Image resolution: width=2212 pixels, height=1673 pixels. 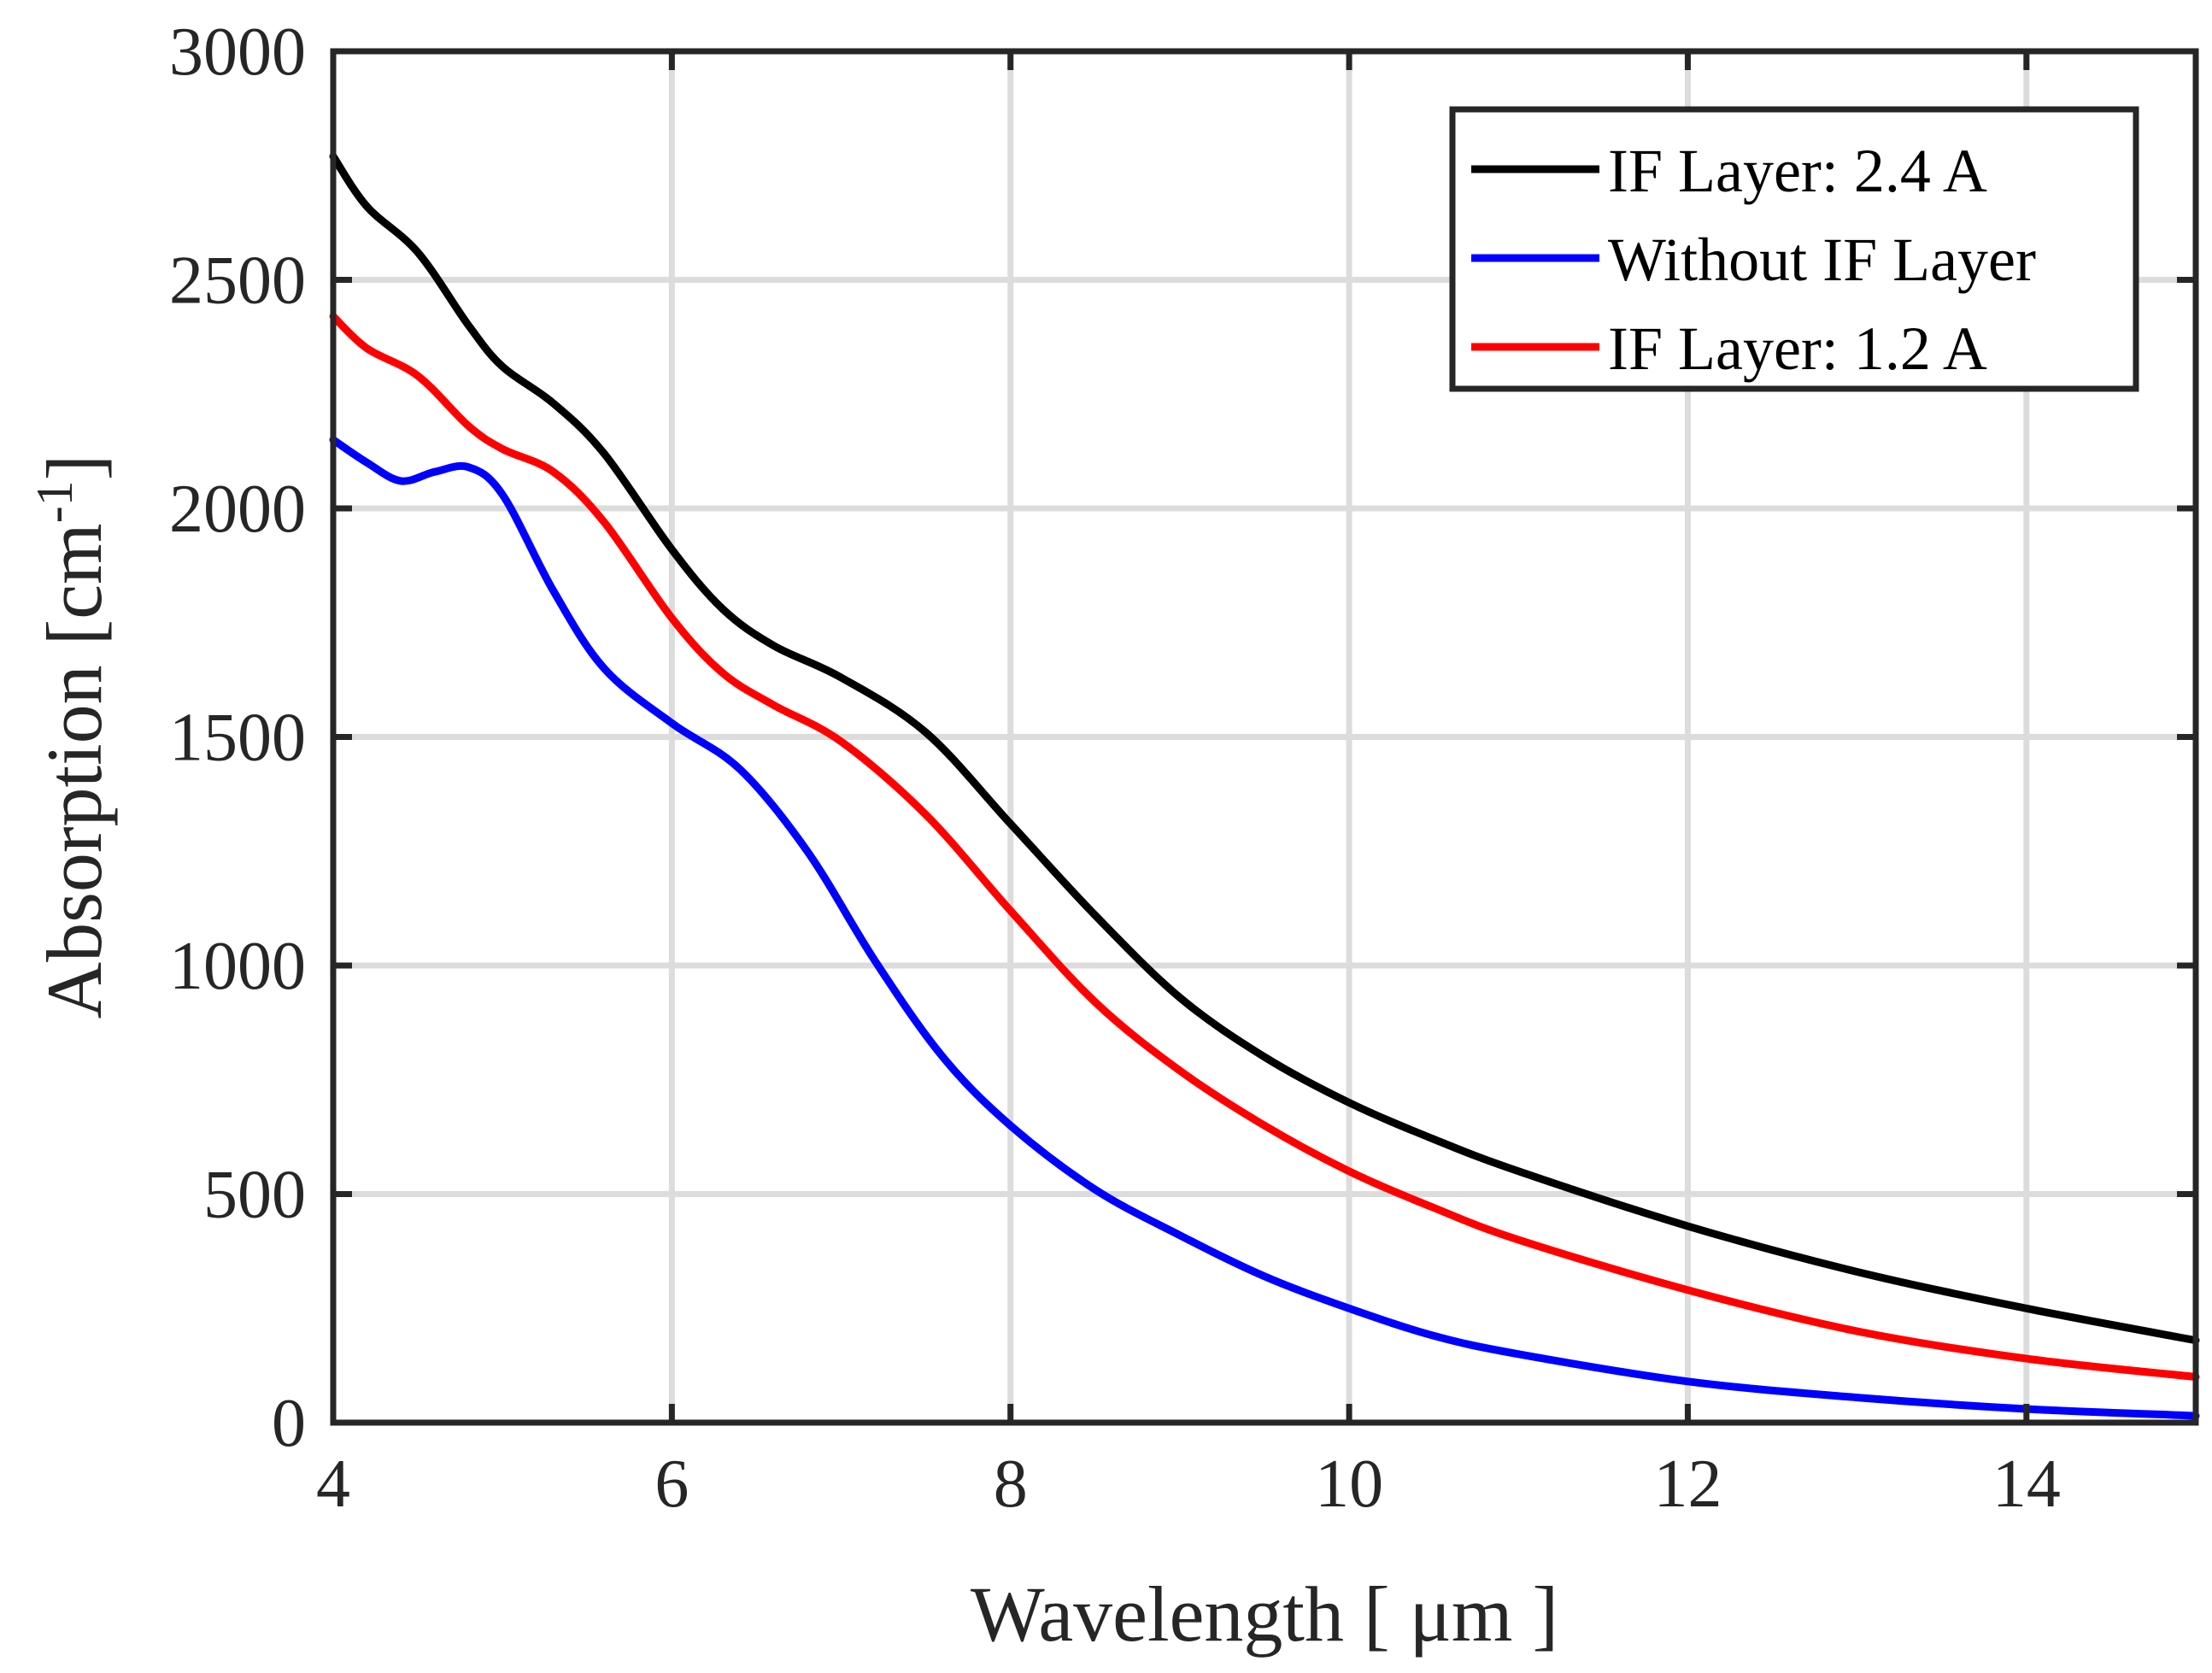 What do you see at coordinates (237, 510) in the screenshot?
I see `y-tick-label: 2000` at bounding box center [237, 510].